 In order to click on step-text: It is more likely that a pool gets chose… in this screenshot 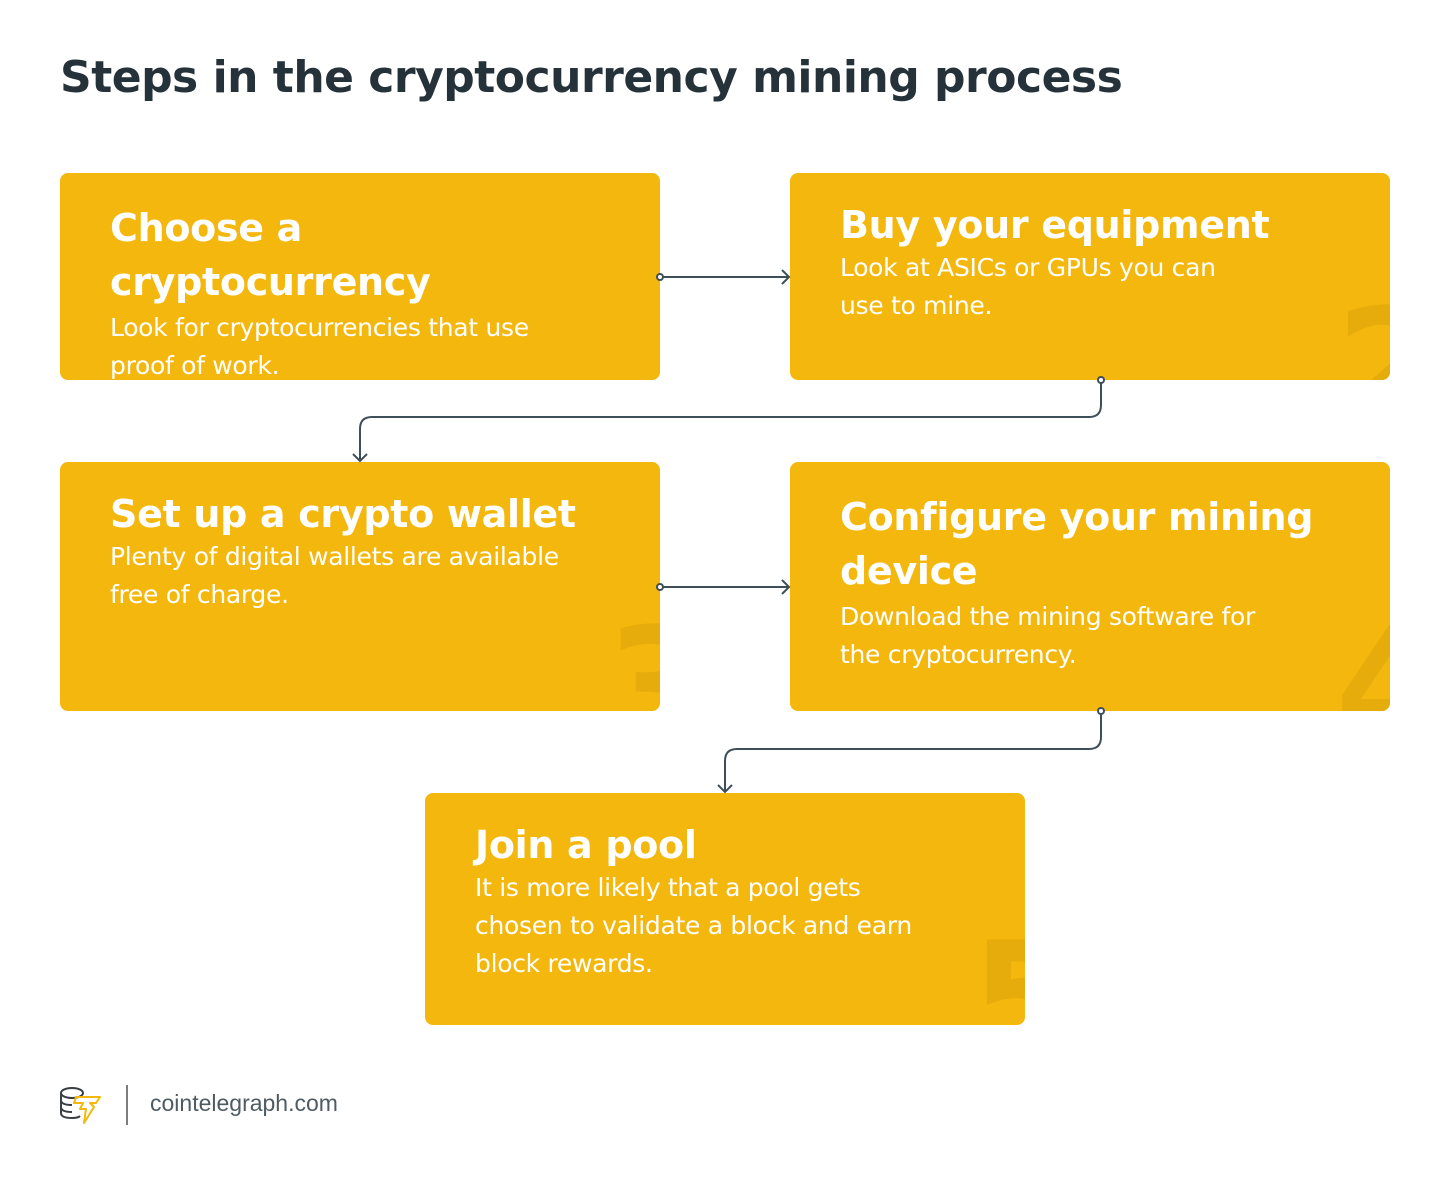, I will do `click(693, 925)`.